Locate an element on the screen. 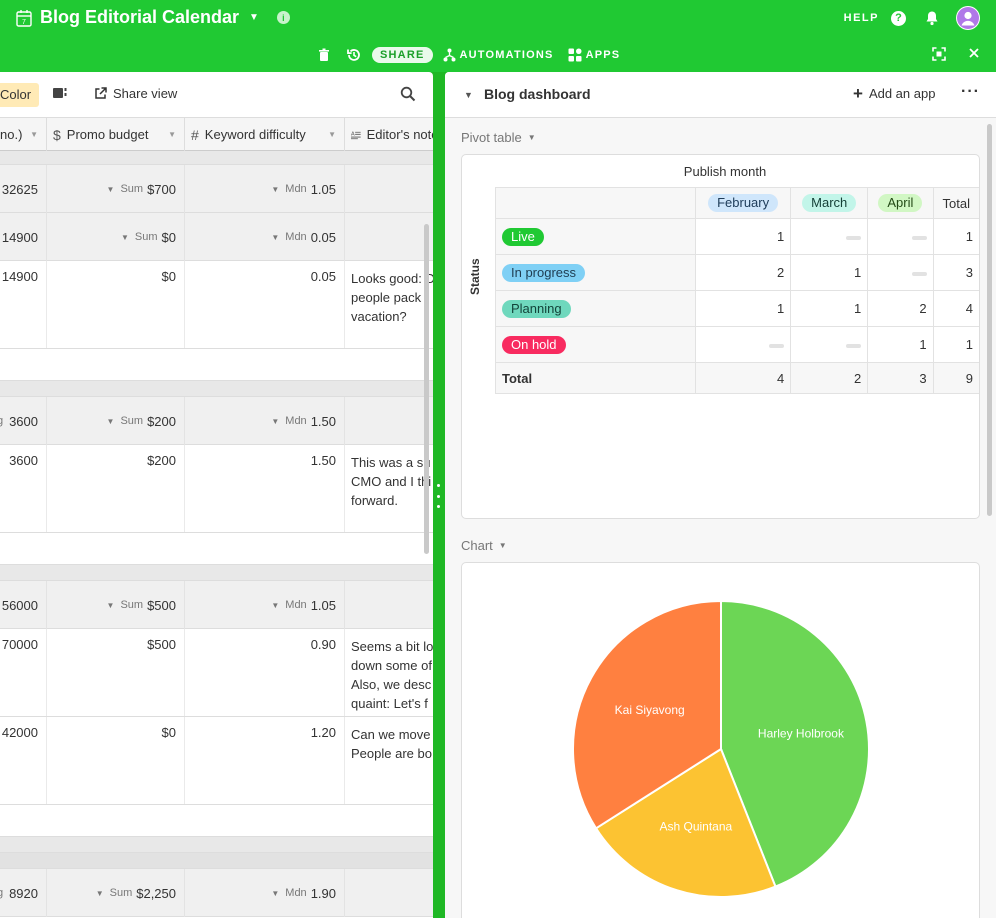 The height and width of the screenshot is (918, 996). summary-cell: 14900 is located at coordinates (23, 237).